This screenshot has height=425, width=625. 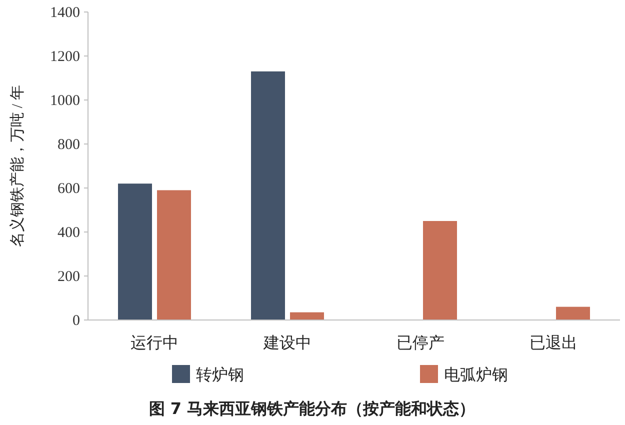 What do you see at coordinates (65, 101) in the screenshot?
I see `y-tick-label: 1000` at bounding box center [65, 101].